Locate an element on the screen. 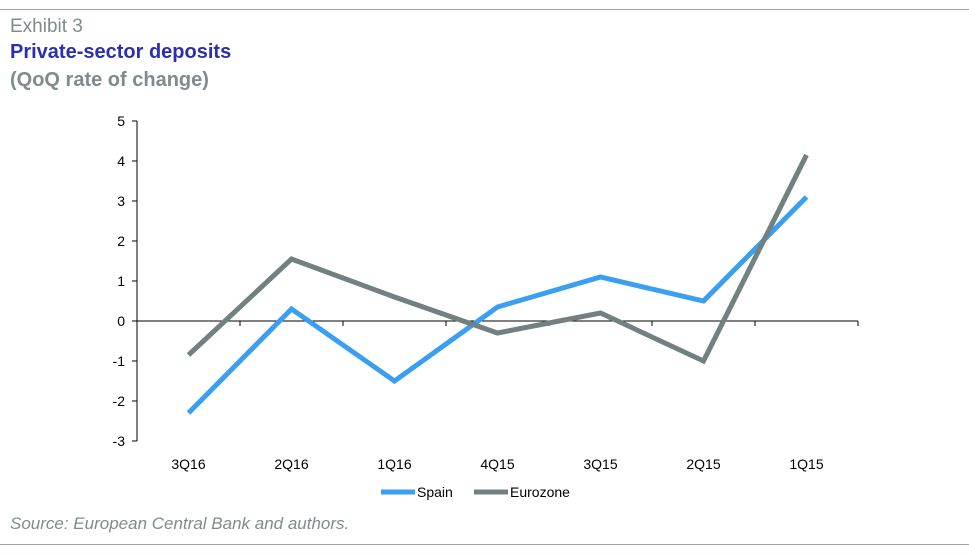  y-tick-label: 1 is located at coordinates (121, 281).